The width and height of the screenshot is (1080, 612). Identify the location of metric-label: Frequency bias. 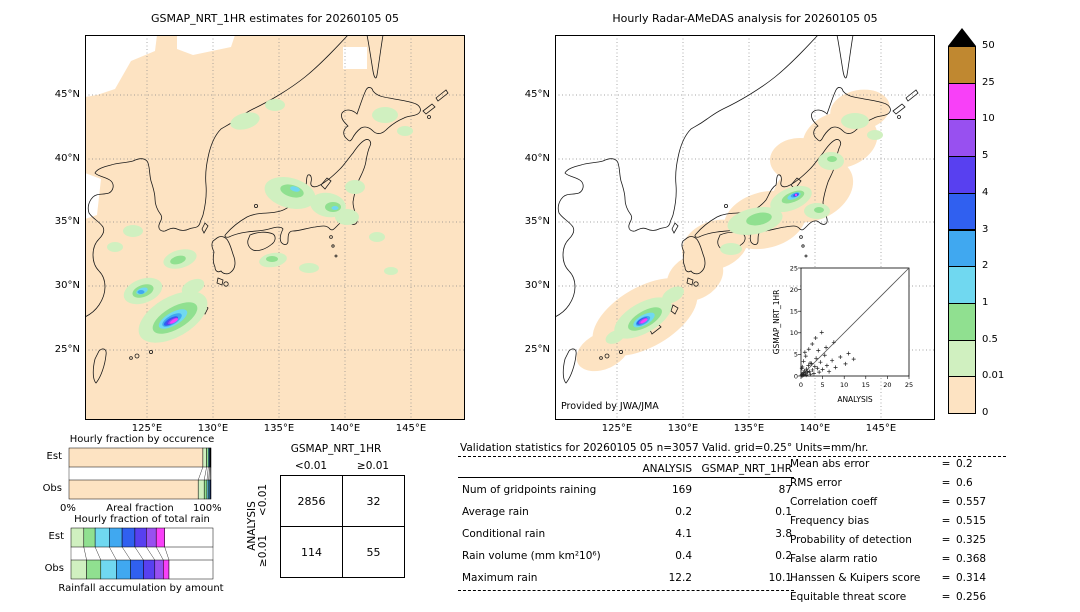
(830, 521).